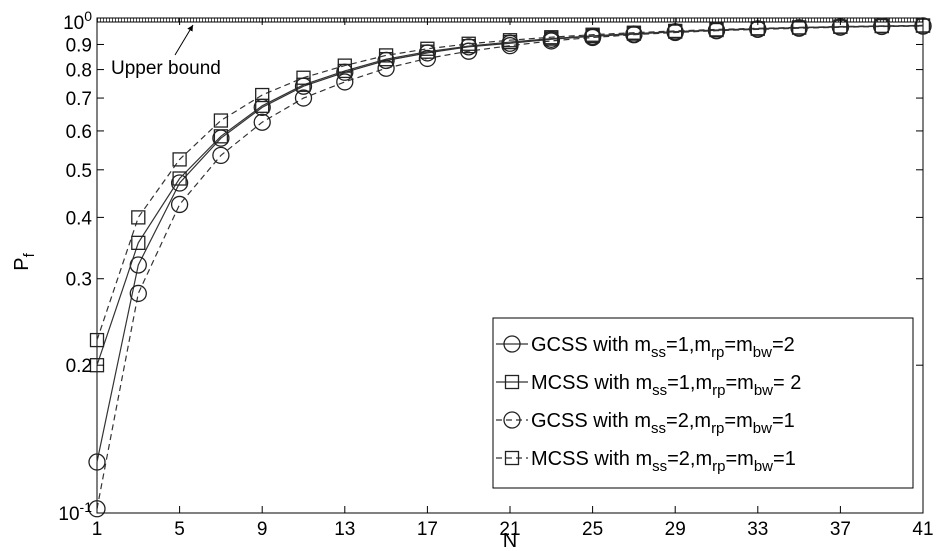  I want to click on annotation-group: Upper bound, so click(166, 51).